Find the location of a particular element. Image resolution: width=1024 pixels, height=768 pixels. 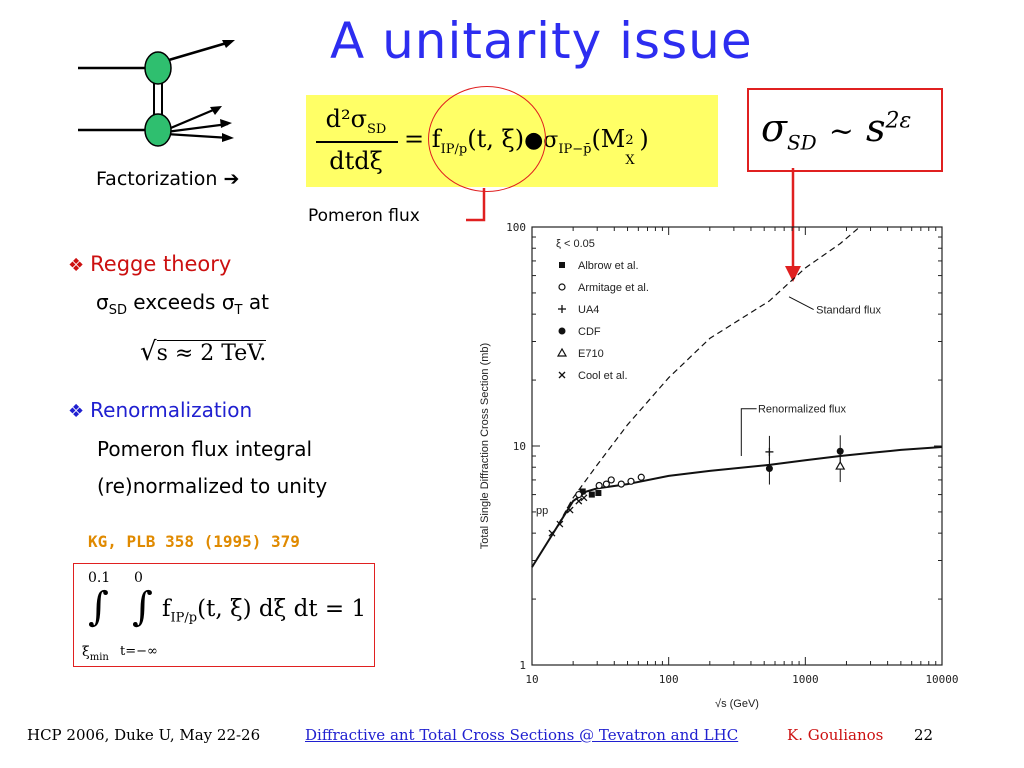

standard-flux-annotation: Standard flux is located at coordinates (848, 311).